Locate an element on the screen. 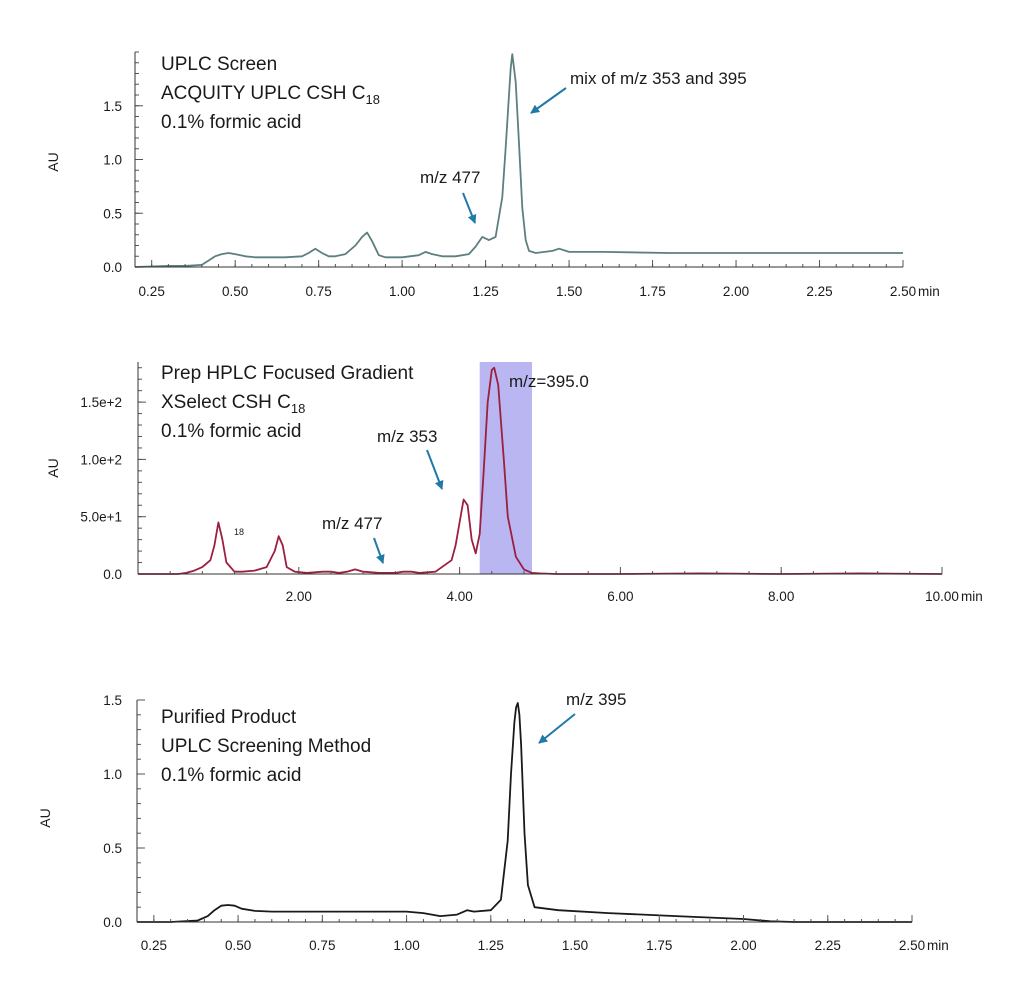 This screenshot has height=1008, width=1024. panel-title-line-1: Prep HPLC Focused Gradient is located at coordinates (287, 373).